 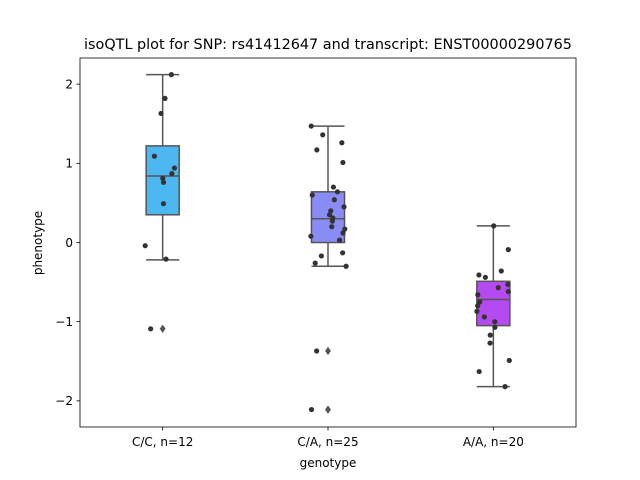 I want to click on x-axis: C/C, n=12 C/A, n=25 A/A, n=20, so click(x=328, y=438).